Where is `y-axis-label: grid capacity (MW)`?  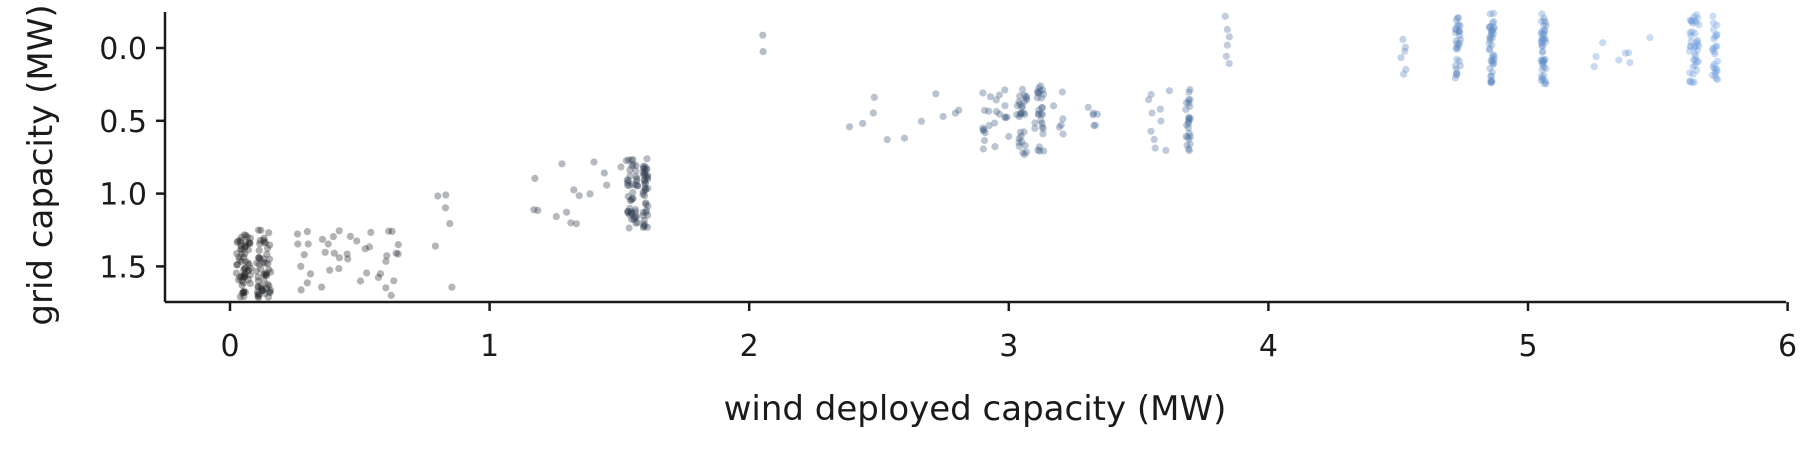
y-axis-label: grid capacity (MW) is located at coordinates (41, 164).